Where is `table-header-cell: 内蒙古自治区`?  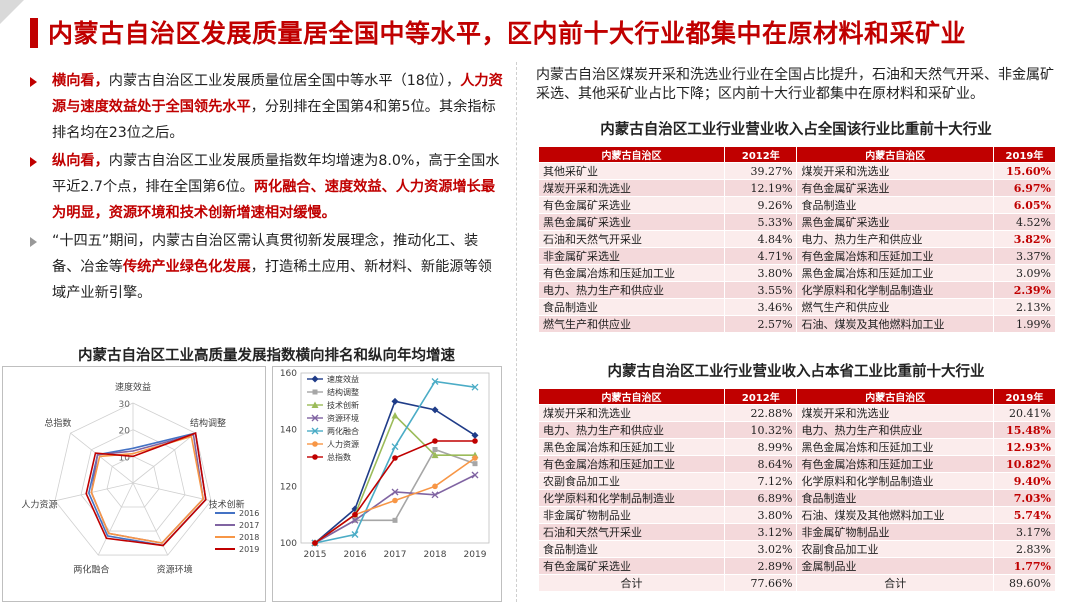 table-header-cell: 内蒙古自治区 is located at coordinates (631, 154).